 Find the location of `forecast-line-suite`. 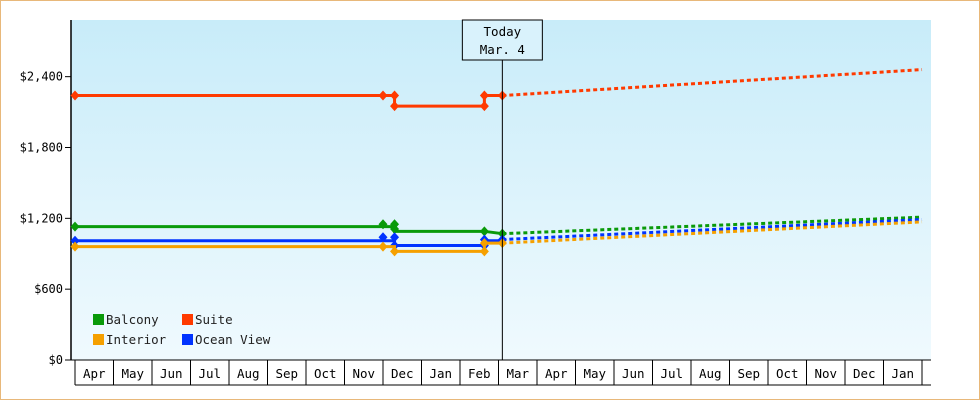

forecast-line-suite is located at coordinates (712, 83).